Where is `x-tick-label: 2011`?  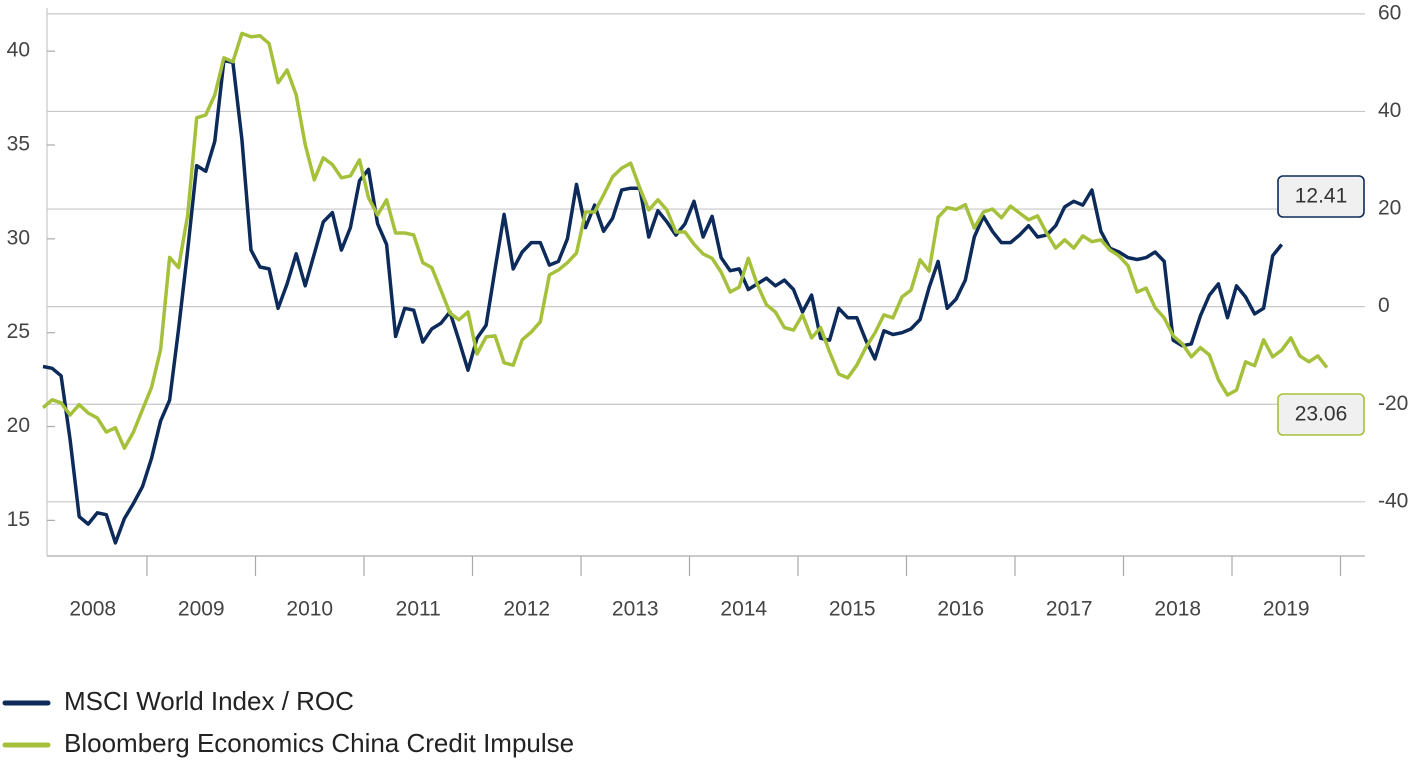
x-tick-label: 2011 is located at coordinates (418, 609).